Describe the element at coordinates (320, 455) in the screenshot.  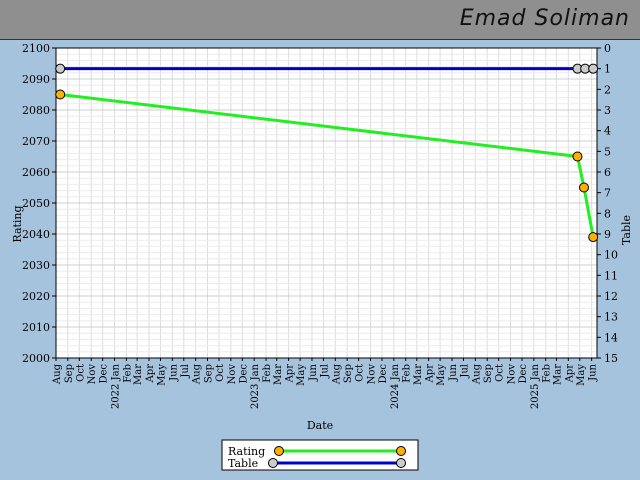
I see `legend-box` at that location.